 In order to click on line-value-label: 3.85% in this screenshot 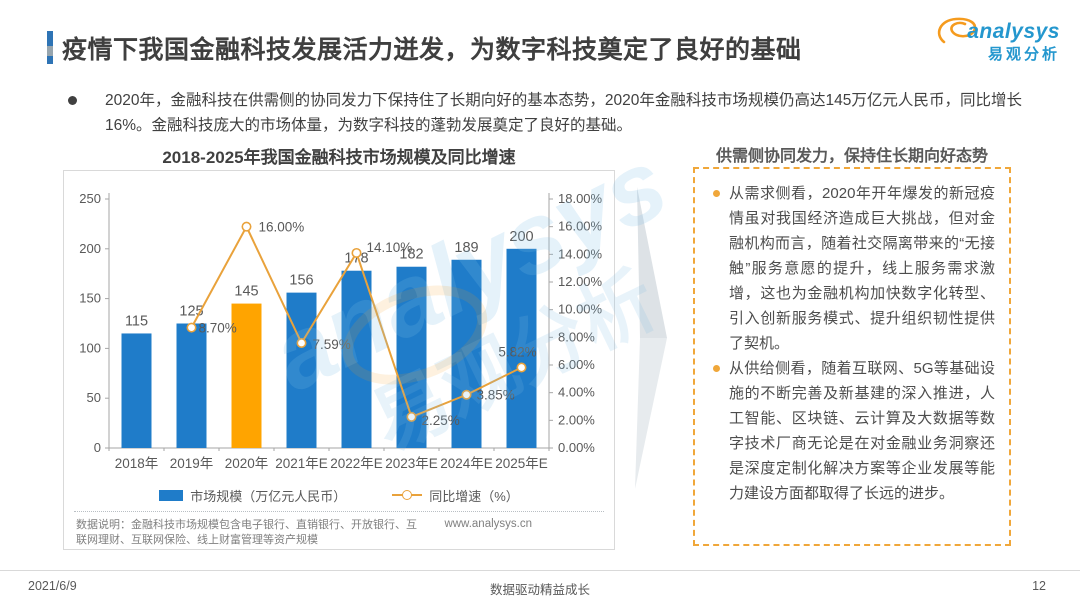, I will do `click(496, 395)`.